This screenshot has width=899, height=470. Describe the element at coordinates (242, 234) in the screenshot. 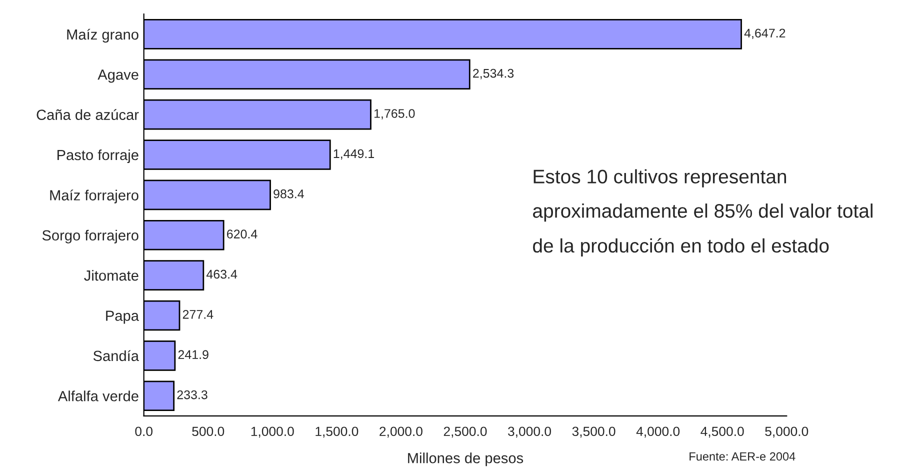

I see `data-label: 620.4` at that location.